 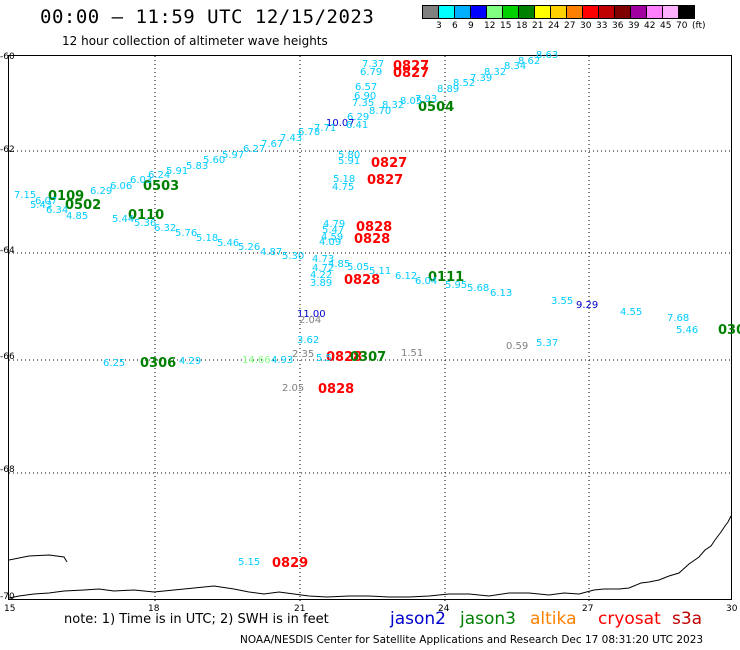 I want to click on y-tick-label: -68, so click(x=7, y=470).